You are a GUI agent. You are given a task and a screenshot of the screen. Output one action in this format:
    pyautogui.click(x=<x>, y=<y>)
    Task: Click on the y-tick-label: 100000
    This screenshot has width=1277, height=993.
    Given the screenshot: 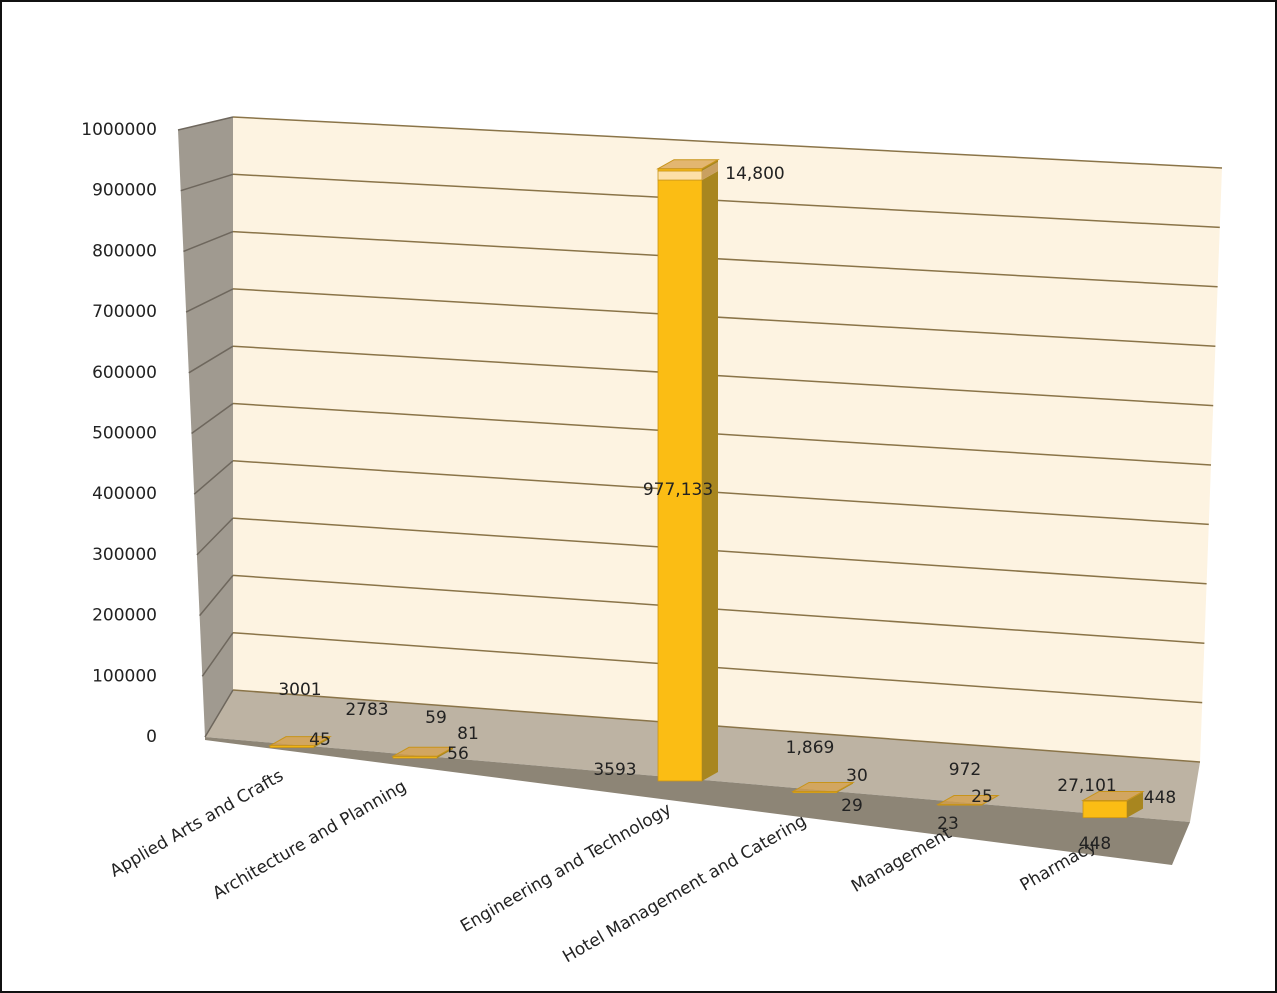 What is the action you would take?
    pyautogui.click(x=124, y=676)
    